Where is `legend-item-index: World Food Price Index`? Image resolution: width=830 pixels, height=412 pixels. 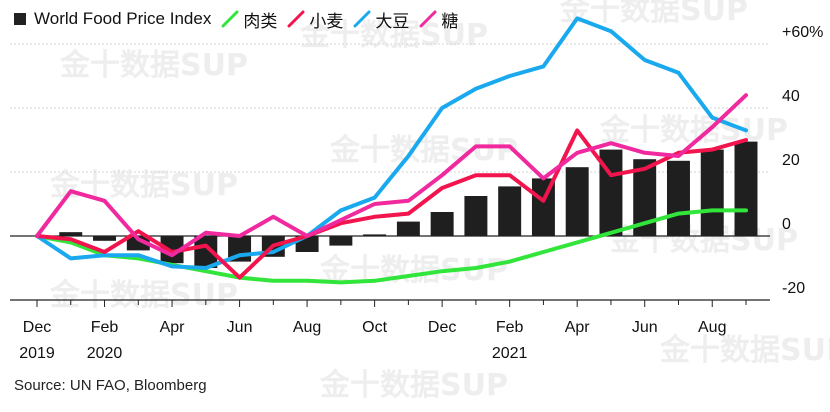
legend-item-index: World Food Price Index is located at coordinates (112, 19).